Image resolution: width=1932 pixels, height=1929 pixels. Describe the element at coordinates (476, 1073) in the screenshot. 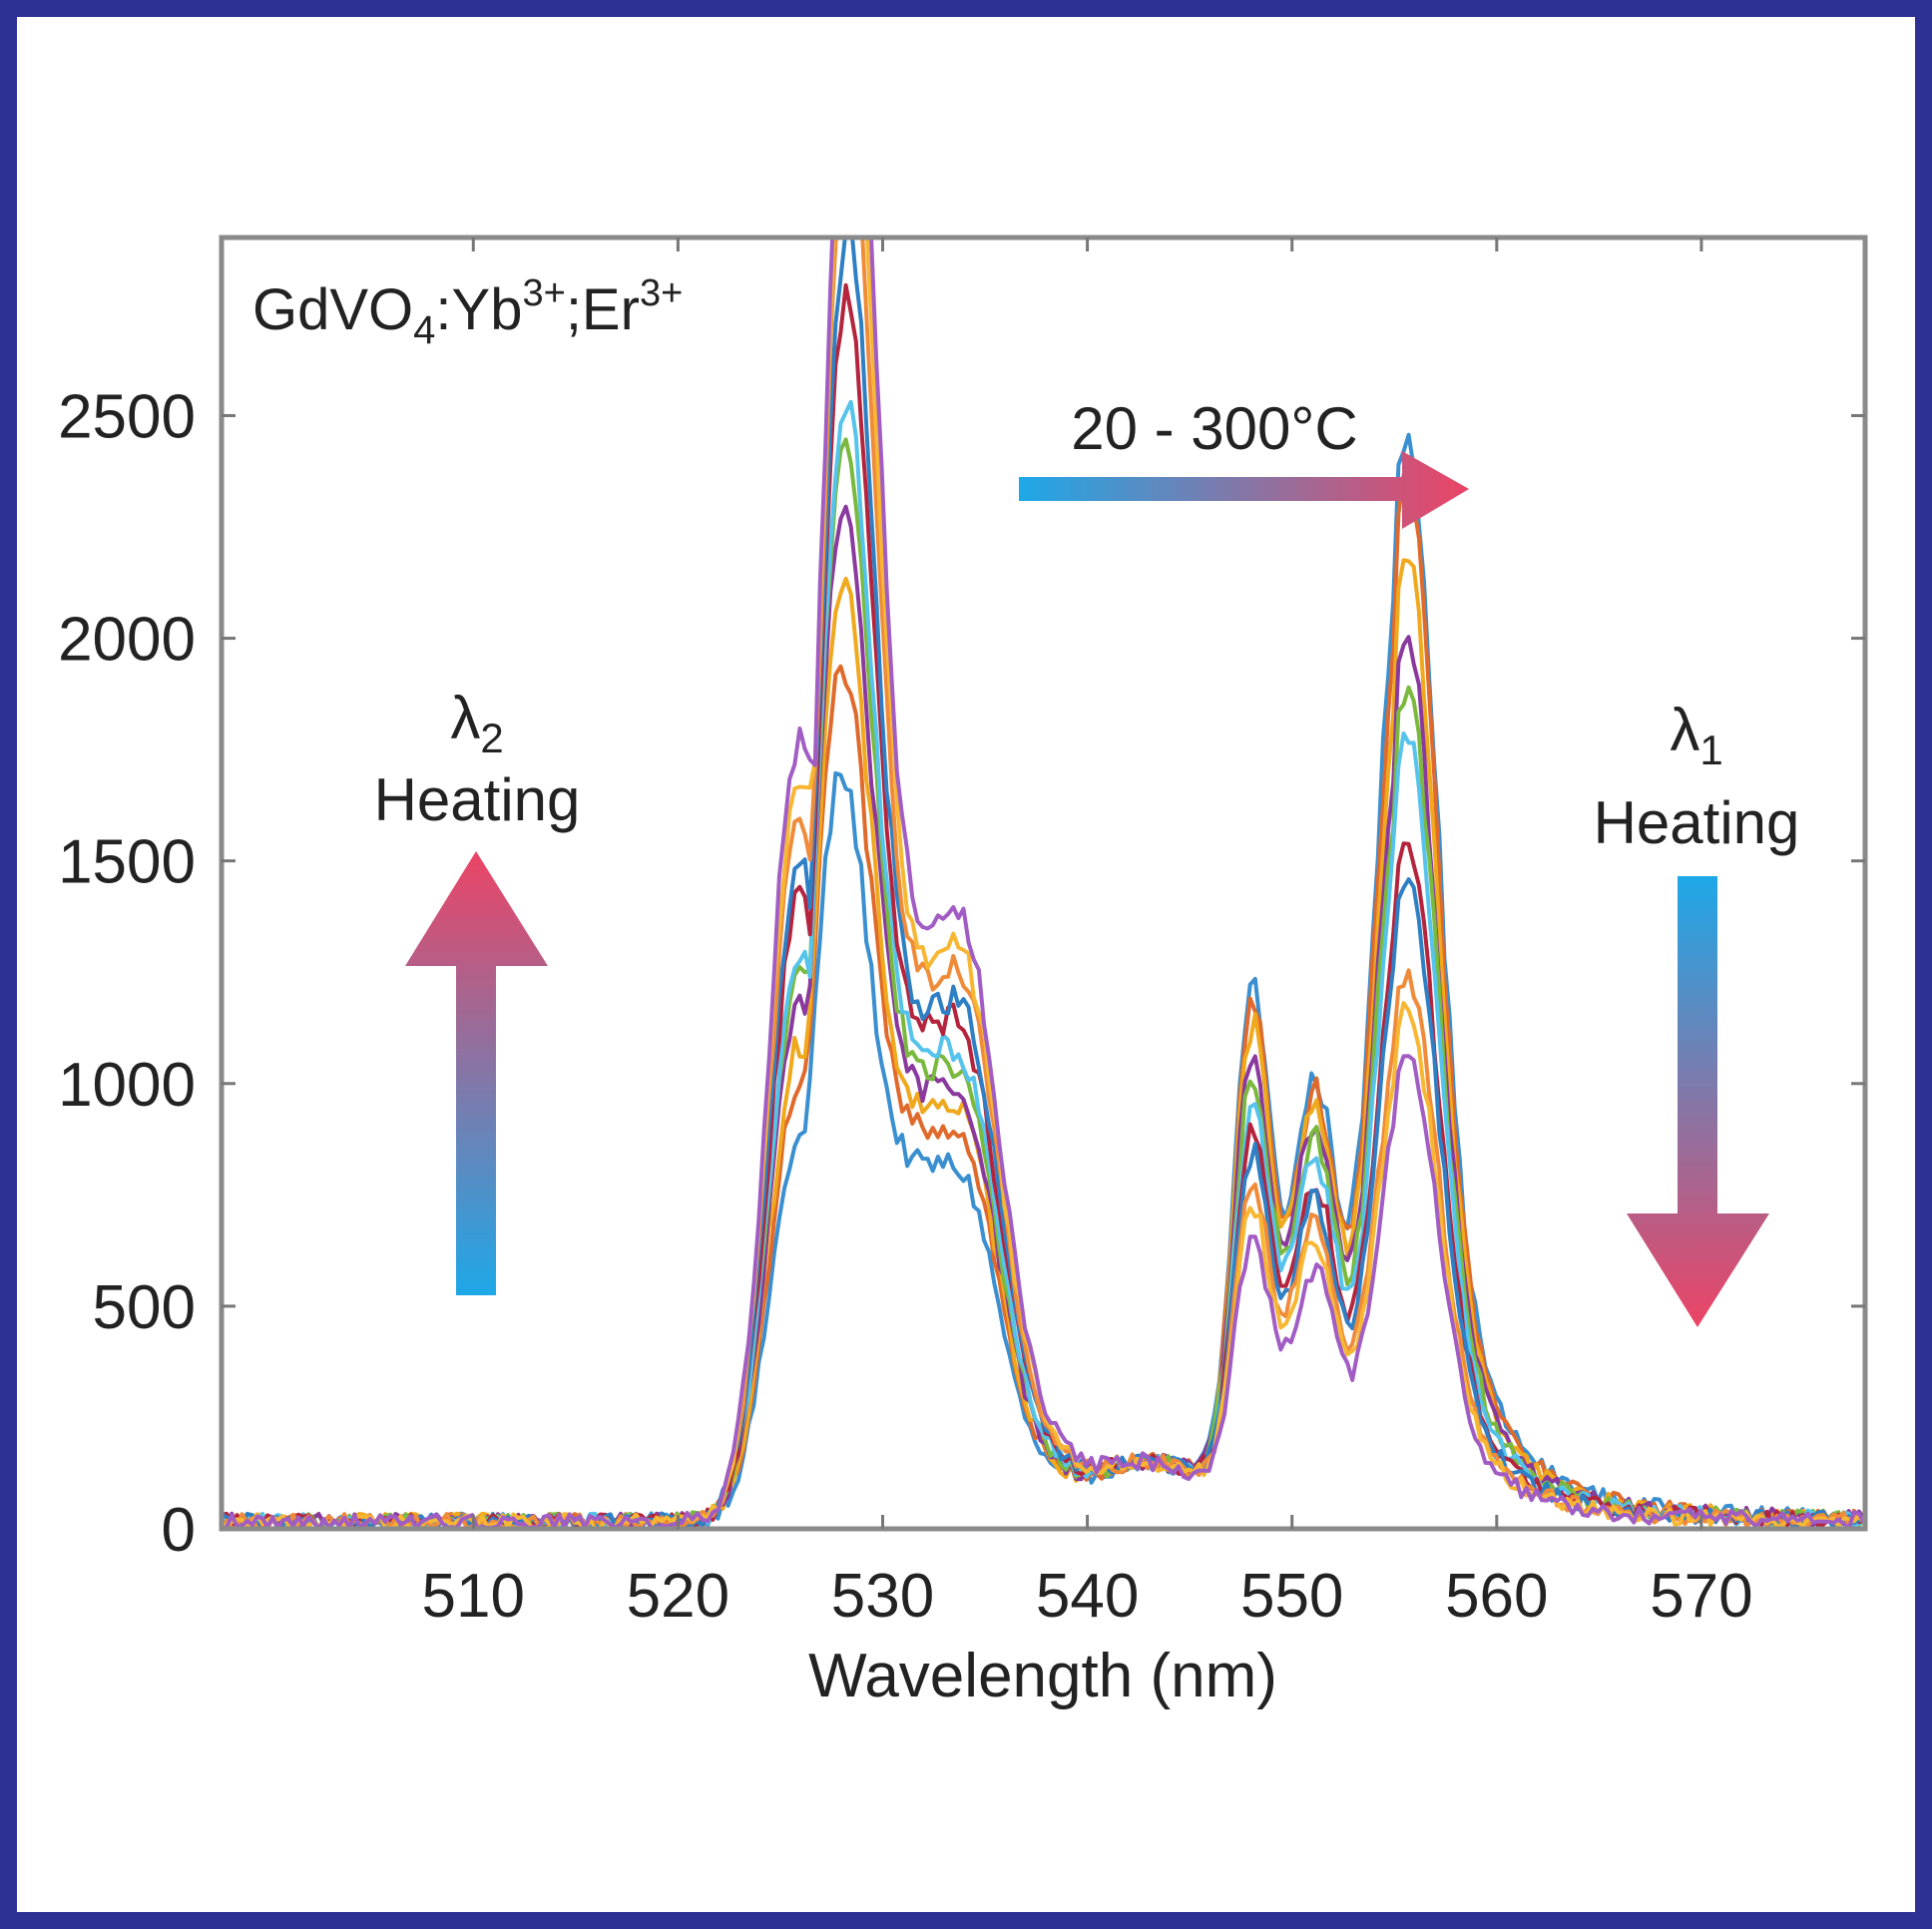

I see `arrow-up-icon` at that location.